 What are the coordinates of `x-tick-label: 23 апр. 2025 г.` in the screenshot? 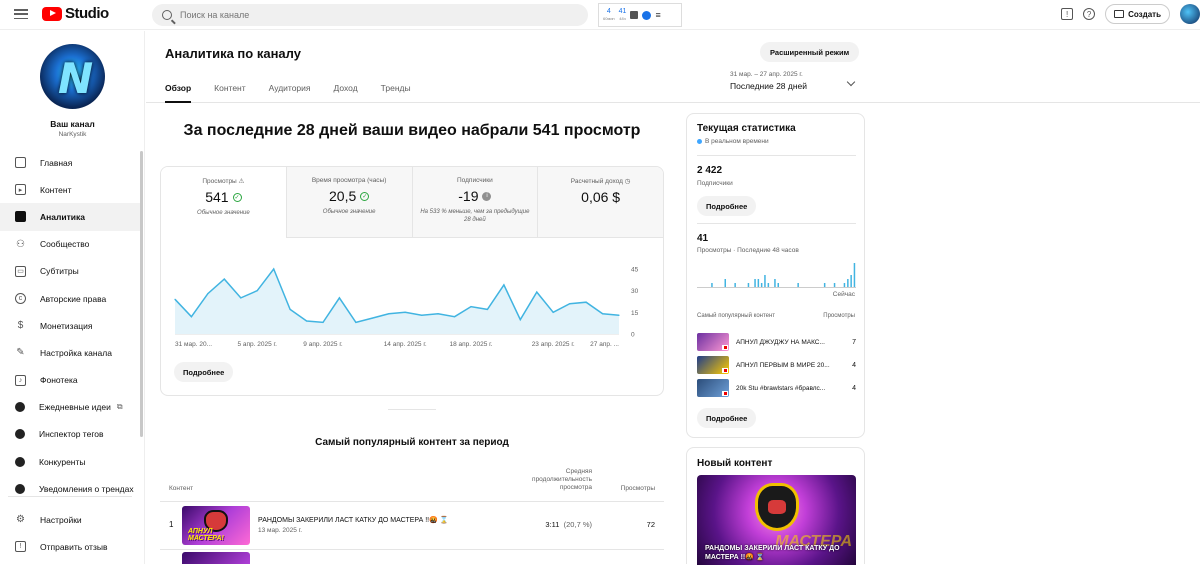 It's located at (553, 344).